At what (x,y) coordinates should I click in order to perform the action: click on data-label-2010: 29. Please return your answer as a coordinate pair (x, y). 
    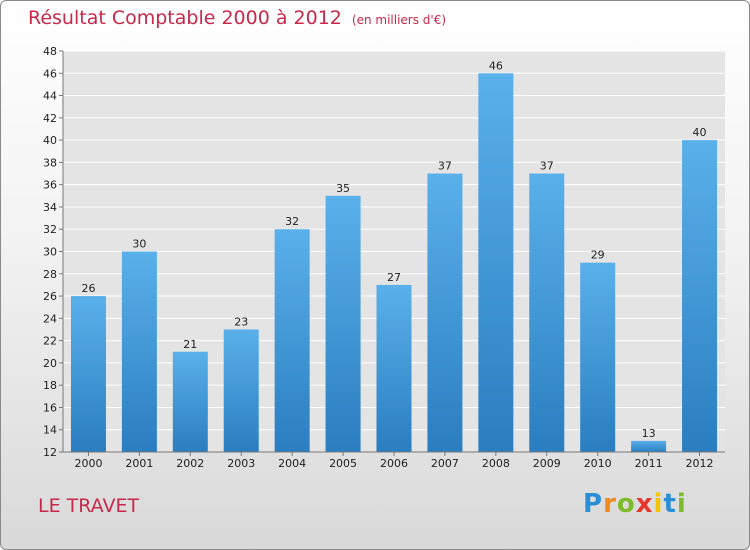
    Looking at the image, I should click on (598, 255).